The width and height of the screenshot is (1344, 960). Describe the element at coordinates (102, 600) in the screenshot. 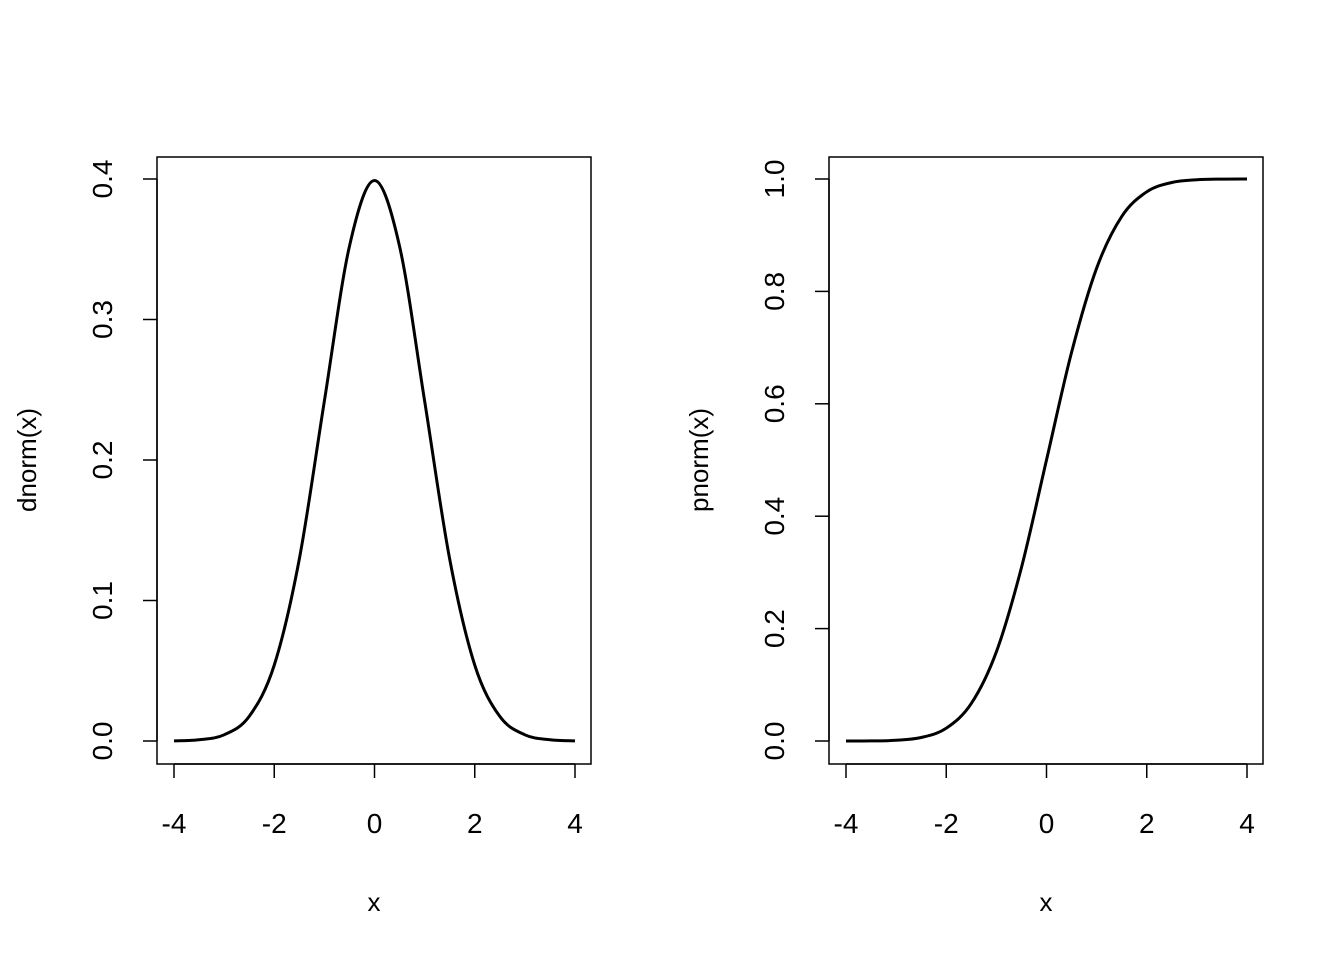

I see `y-tick-label: 0.1` at that location.